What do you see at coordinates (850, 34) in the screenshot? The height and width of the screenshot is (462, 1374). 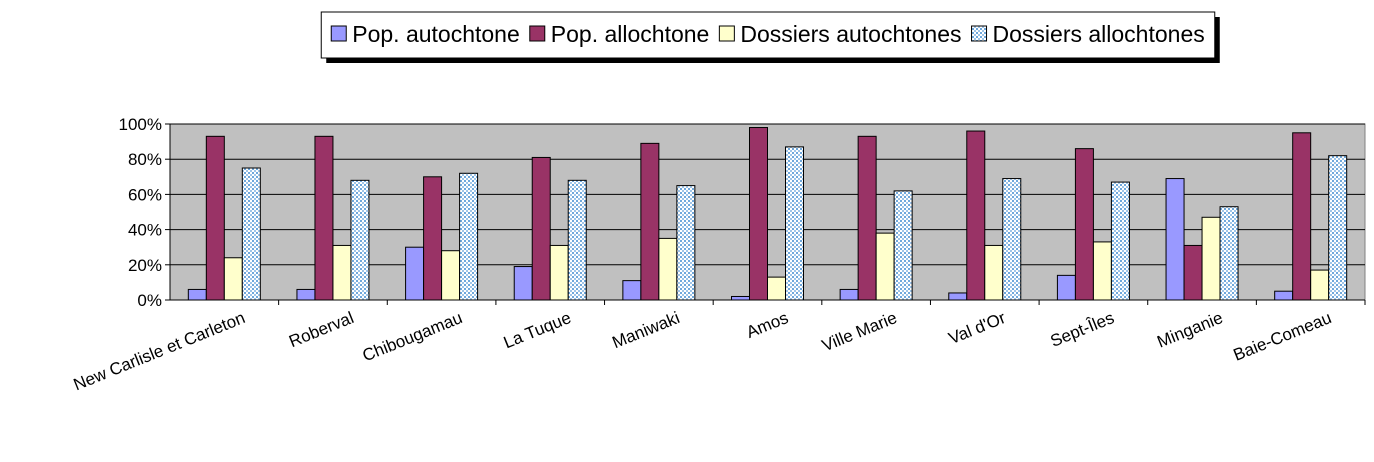 I see `legend-label: Dossiers autochtones` at bounding box center [850, 34].